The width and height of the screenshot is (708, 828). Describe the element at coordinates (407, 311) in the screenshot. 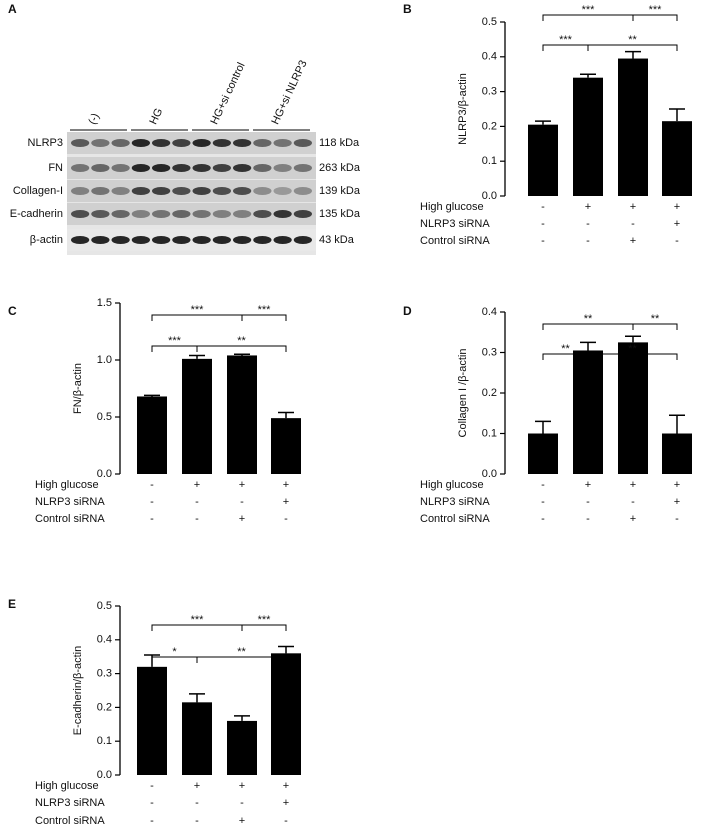

I see `panel-letter: D` at that location.